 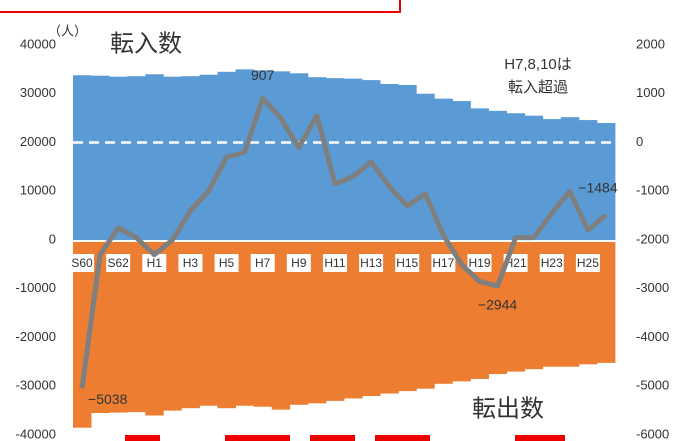 What do you see at coordinates (146, 43) in the screenshot?
I see `inflow-label: 転入数` at bounding box center [146, 43].